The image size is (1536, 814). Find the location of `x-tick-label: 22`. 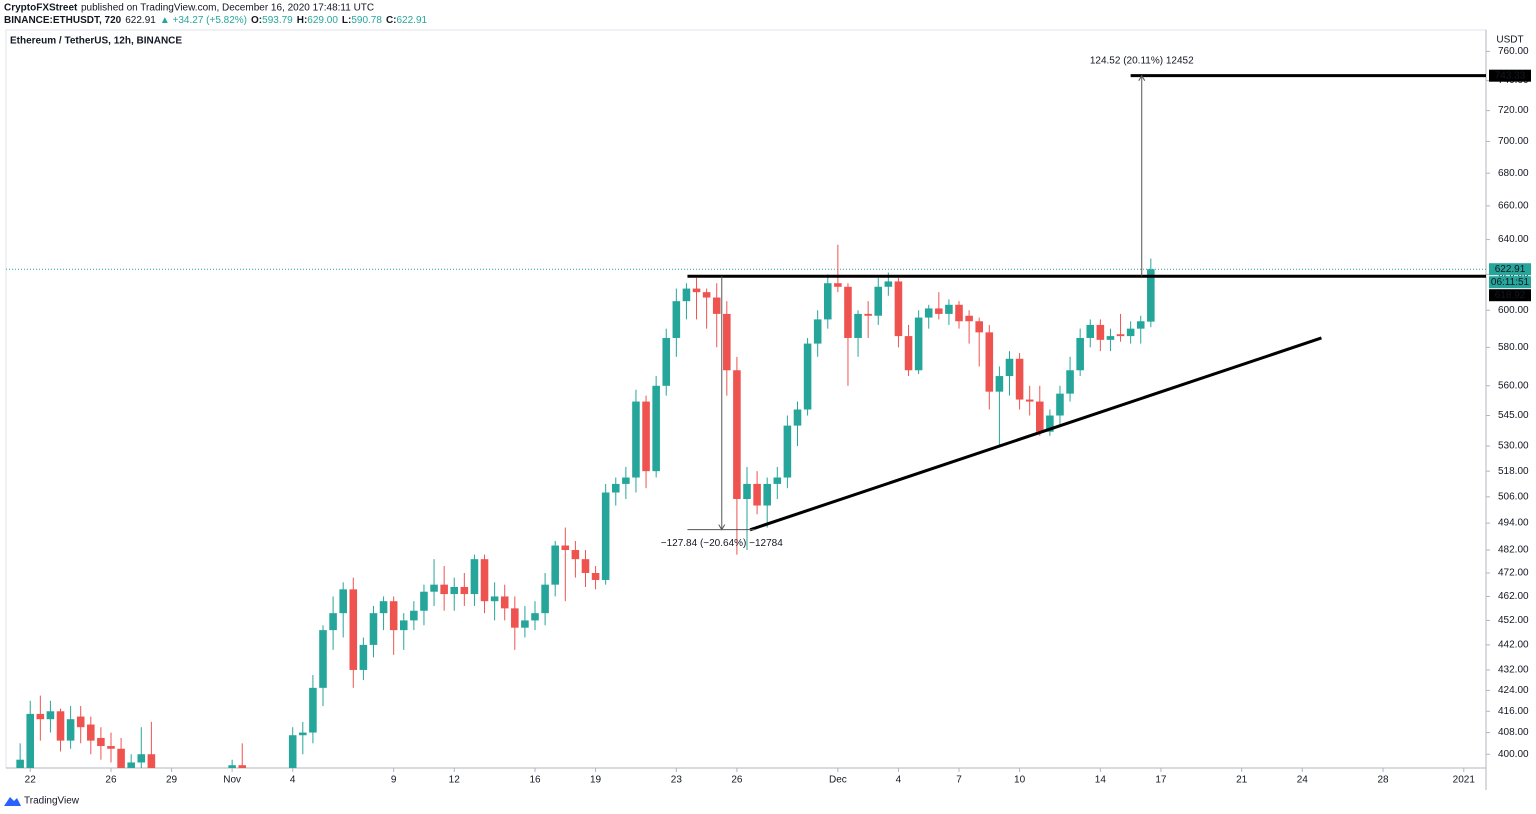

x-tick-label: 22 is located at coordinates (31, 780).